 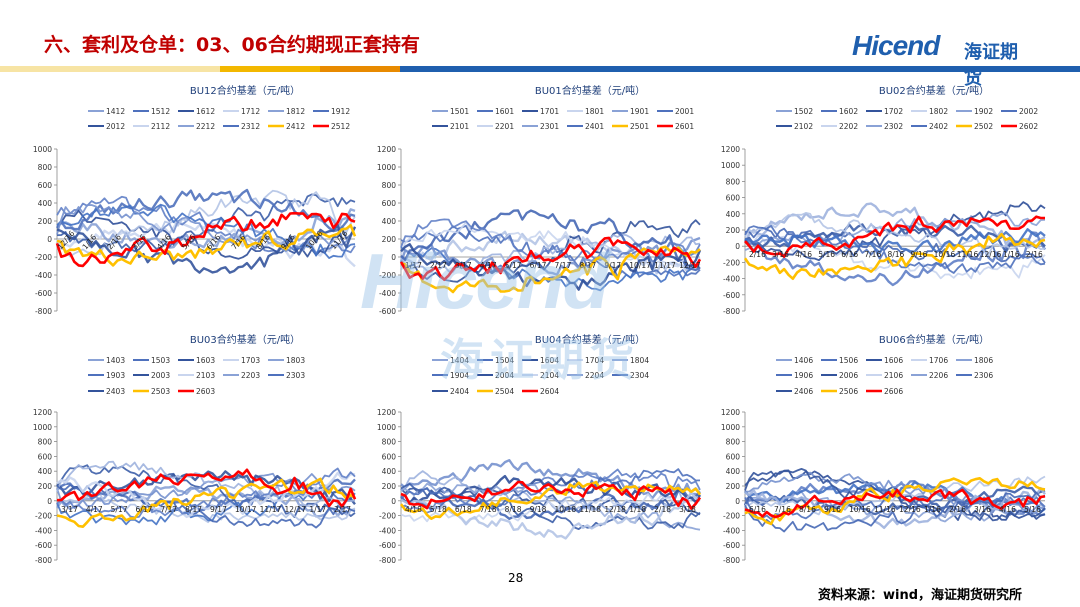 What do you see at coordinates (119, 509) in the screenshot?
I see `chart4-xtick-label-2: 5/17` at bounding box center [119, 509].